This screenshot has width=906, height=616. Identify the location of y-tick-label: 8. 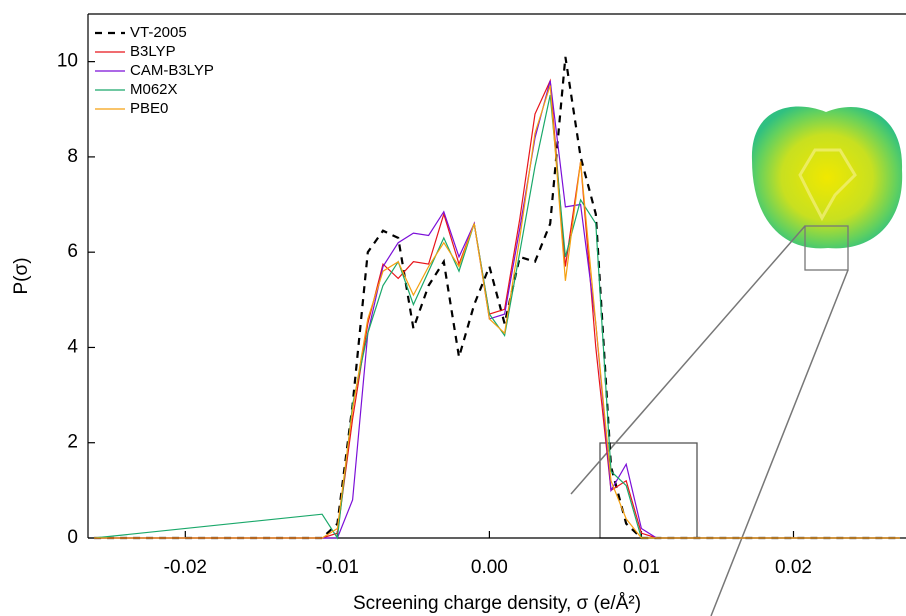
(72, 156).